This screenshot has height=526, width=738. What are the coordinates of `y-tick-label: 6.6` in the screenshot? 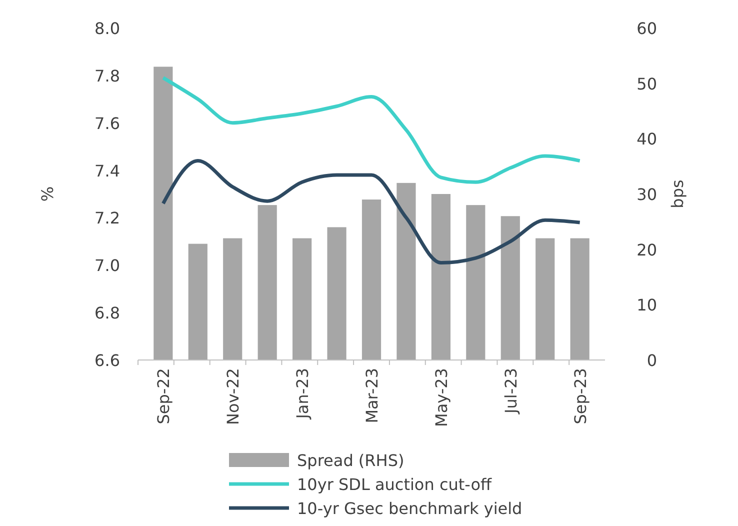 It's located at (107, 360).